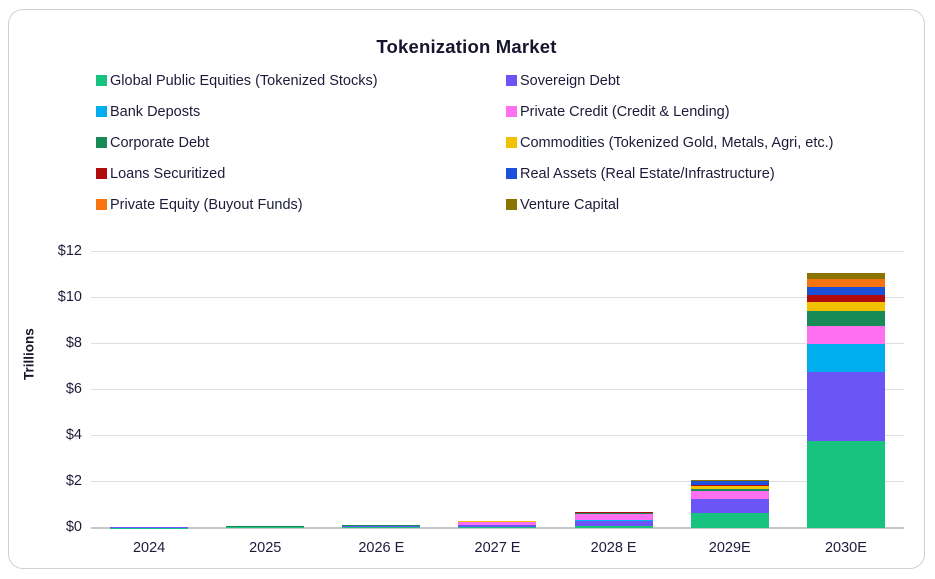 This screenshot has width=935, height=579. Describe the element at coordinates (160, 142) in the screenshot. I see `legend-label: Corporate Debt` at that location.